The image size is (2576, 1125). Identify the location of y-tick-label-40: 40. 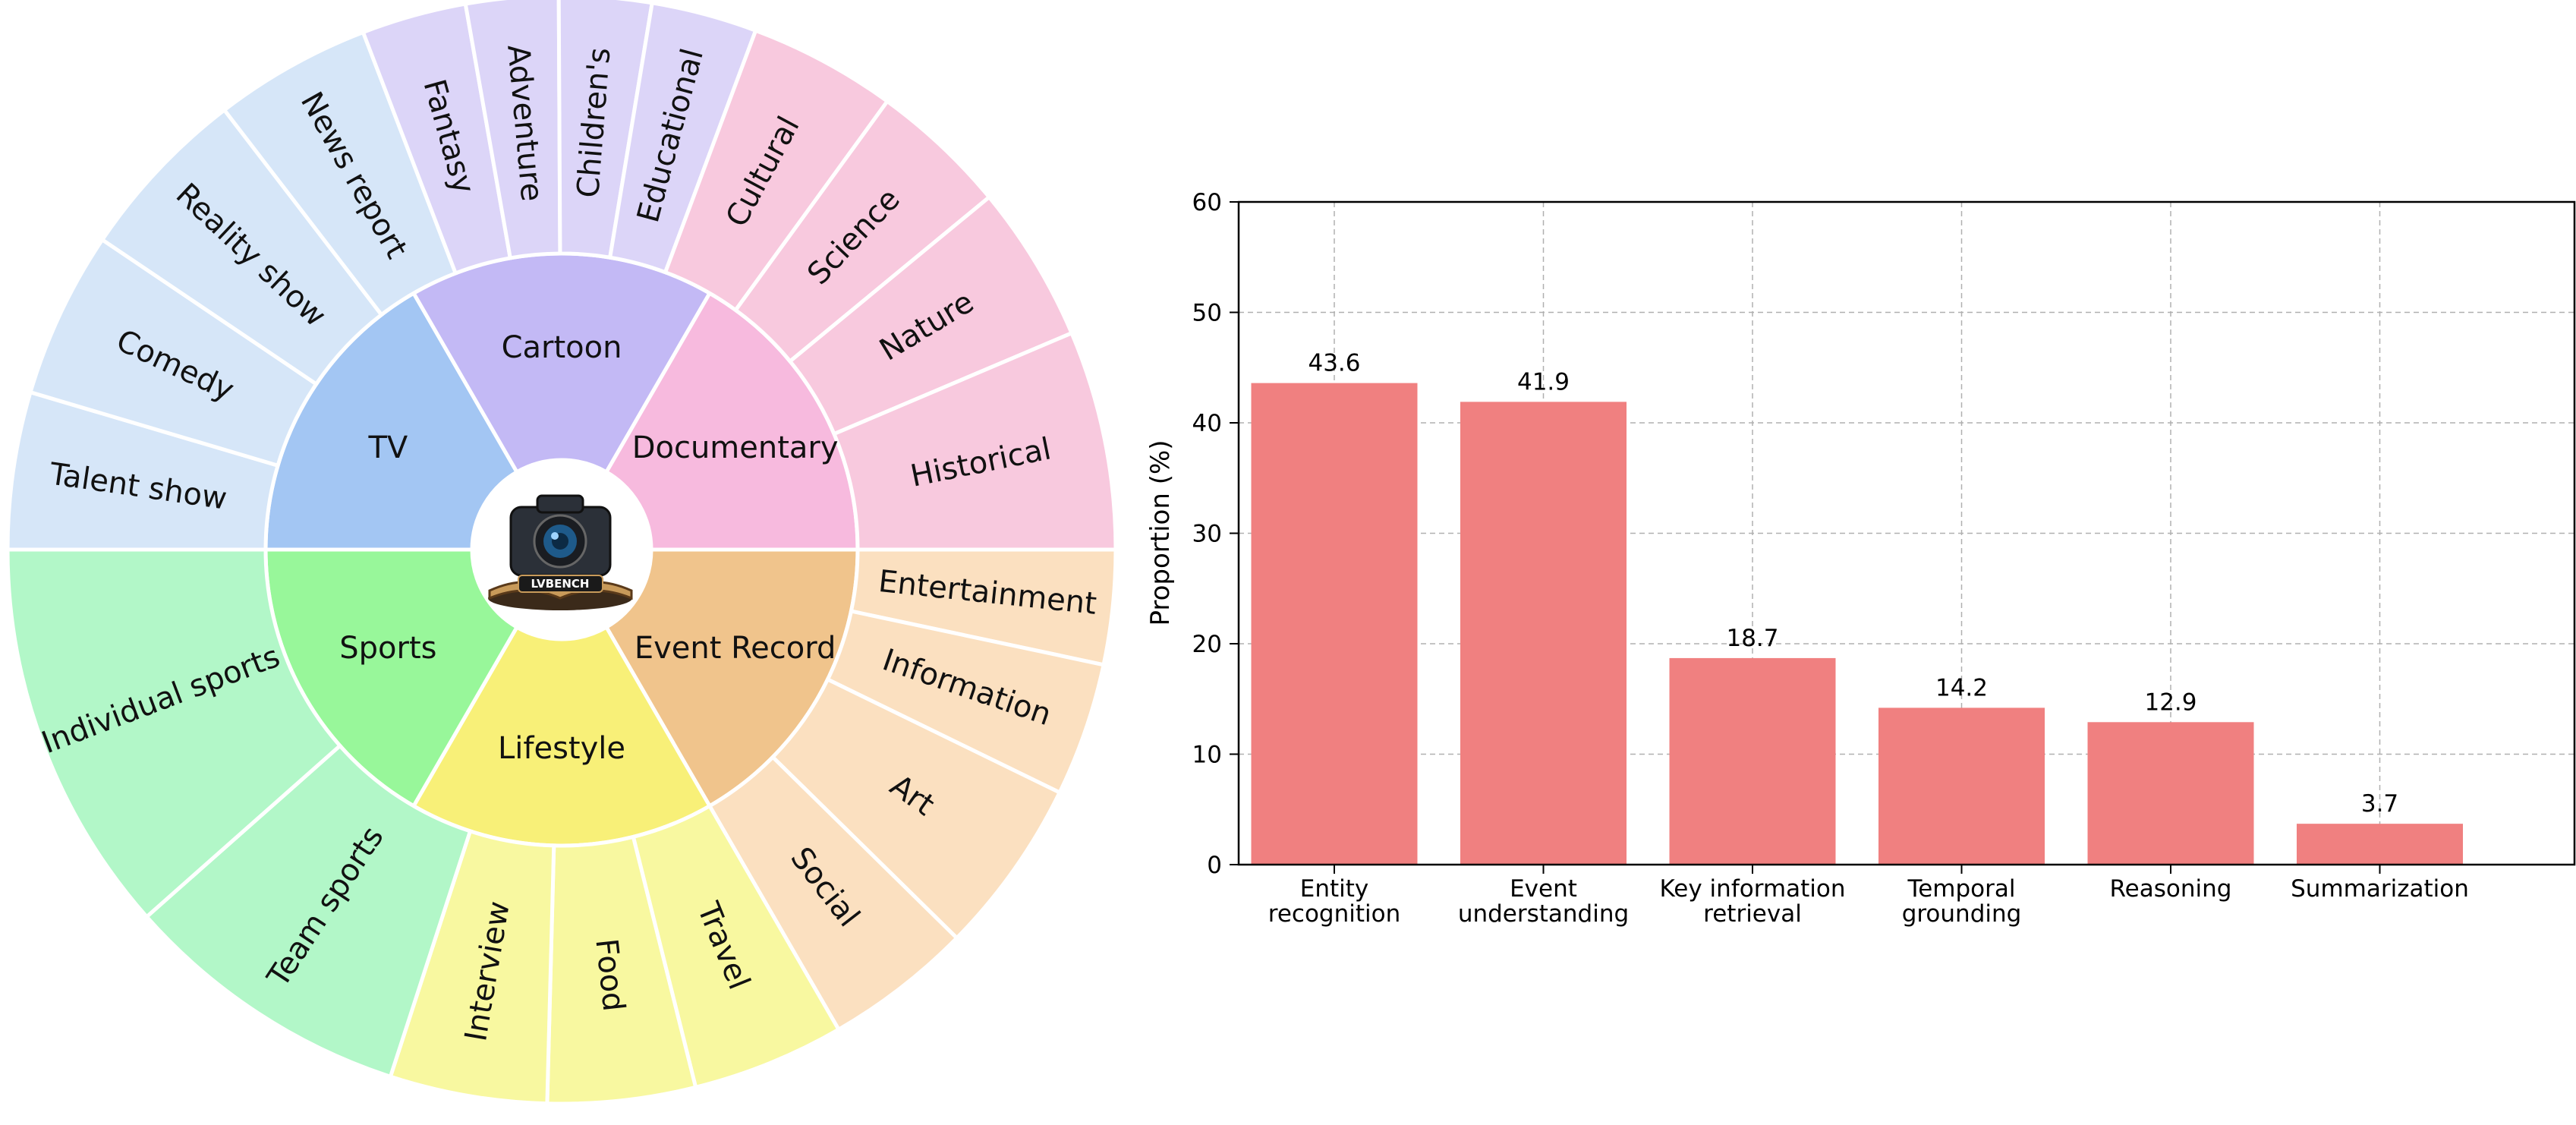
(1207, 423).